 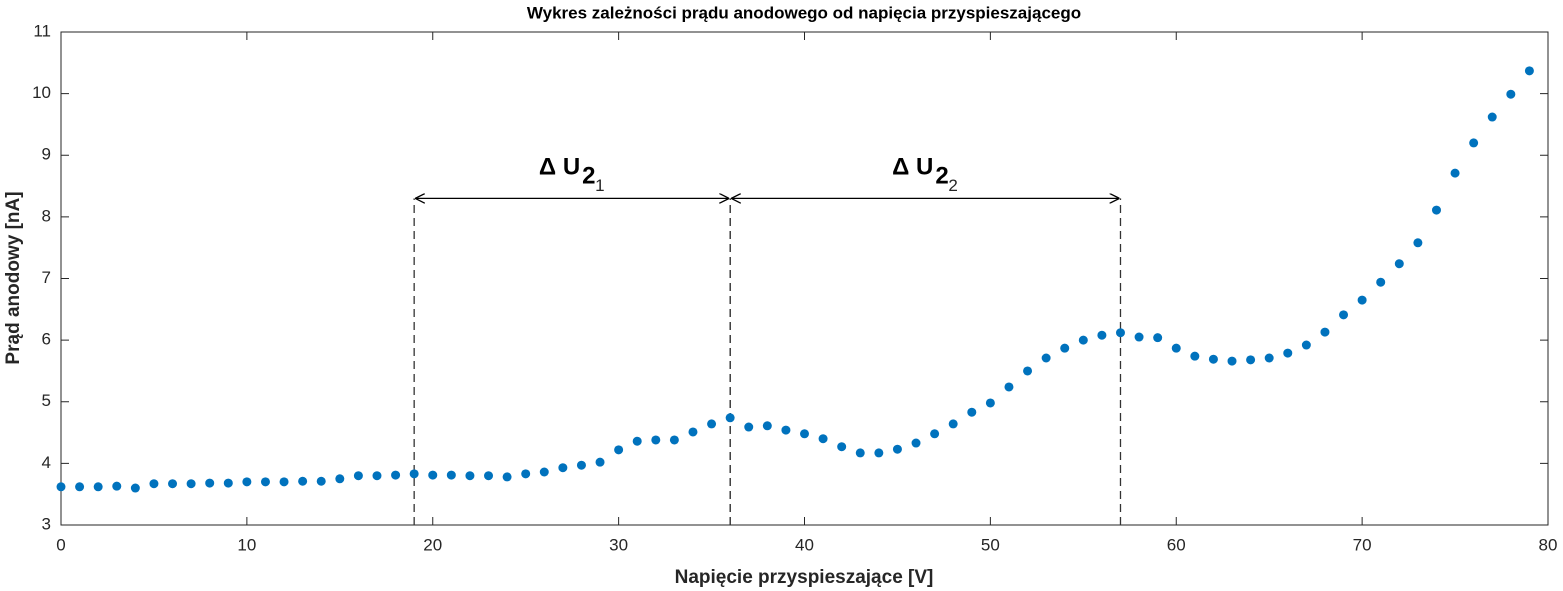 What do you see at coordinates (13, 277) in the screenshot?
I see `y-axis-label: Prąd anodowy [nA]` at bounding box center [13, 277].